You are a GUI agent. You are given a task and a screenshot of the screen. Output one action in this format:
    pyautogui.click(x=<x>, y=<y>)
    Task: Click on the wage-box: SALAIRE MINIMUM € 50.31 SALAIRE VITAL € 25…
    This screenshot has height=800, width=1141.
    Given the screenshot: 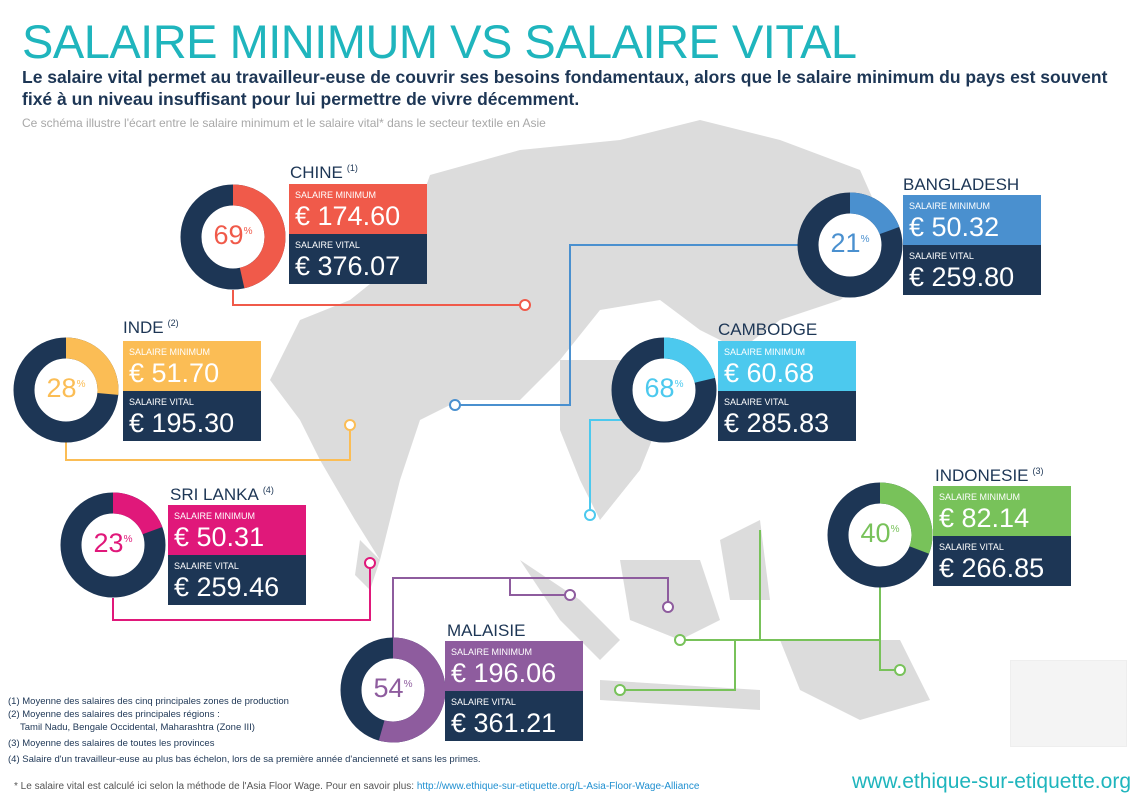 What is the action you would take?
    pyautogui.click(x=237, y=555)
    